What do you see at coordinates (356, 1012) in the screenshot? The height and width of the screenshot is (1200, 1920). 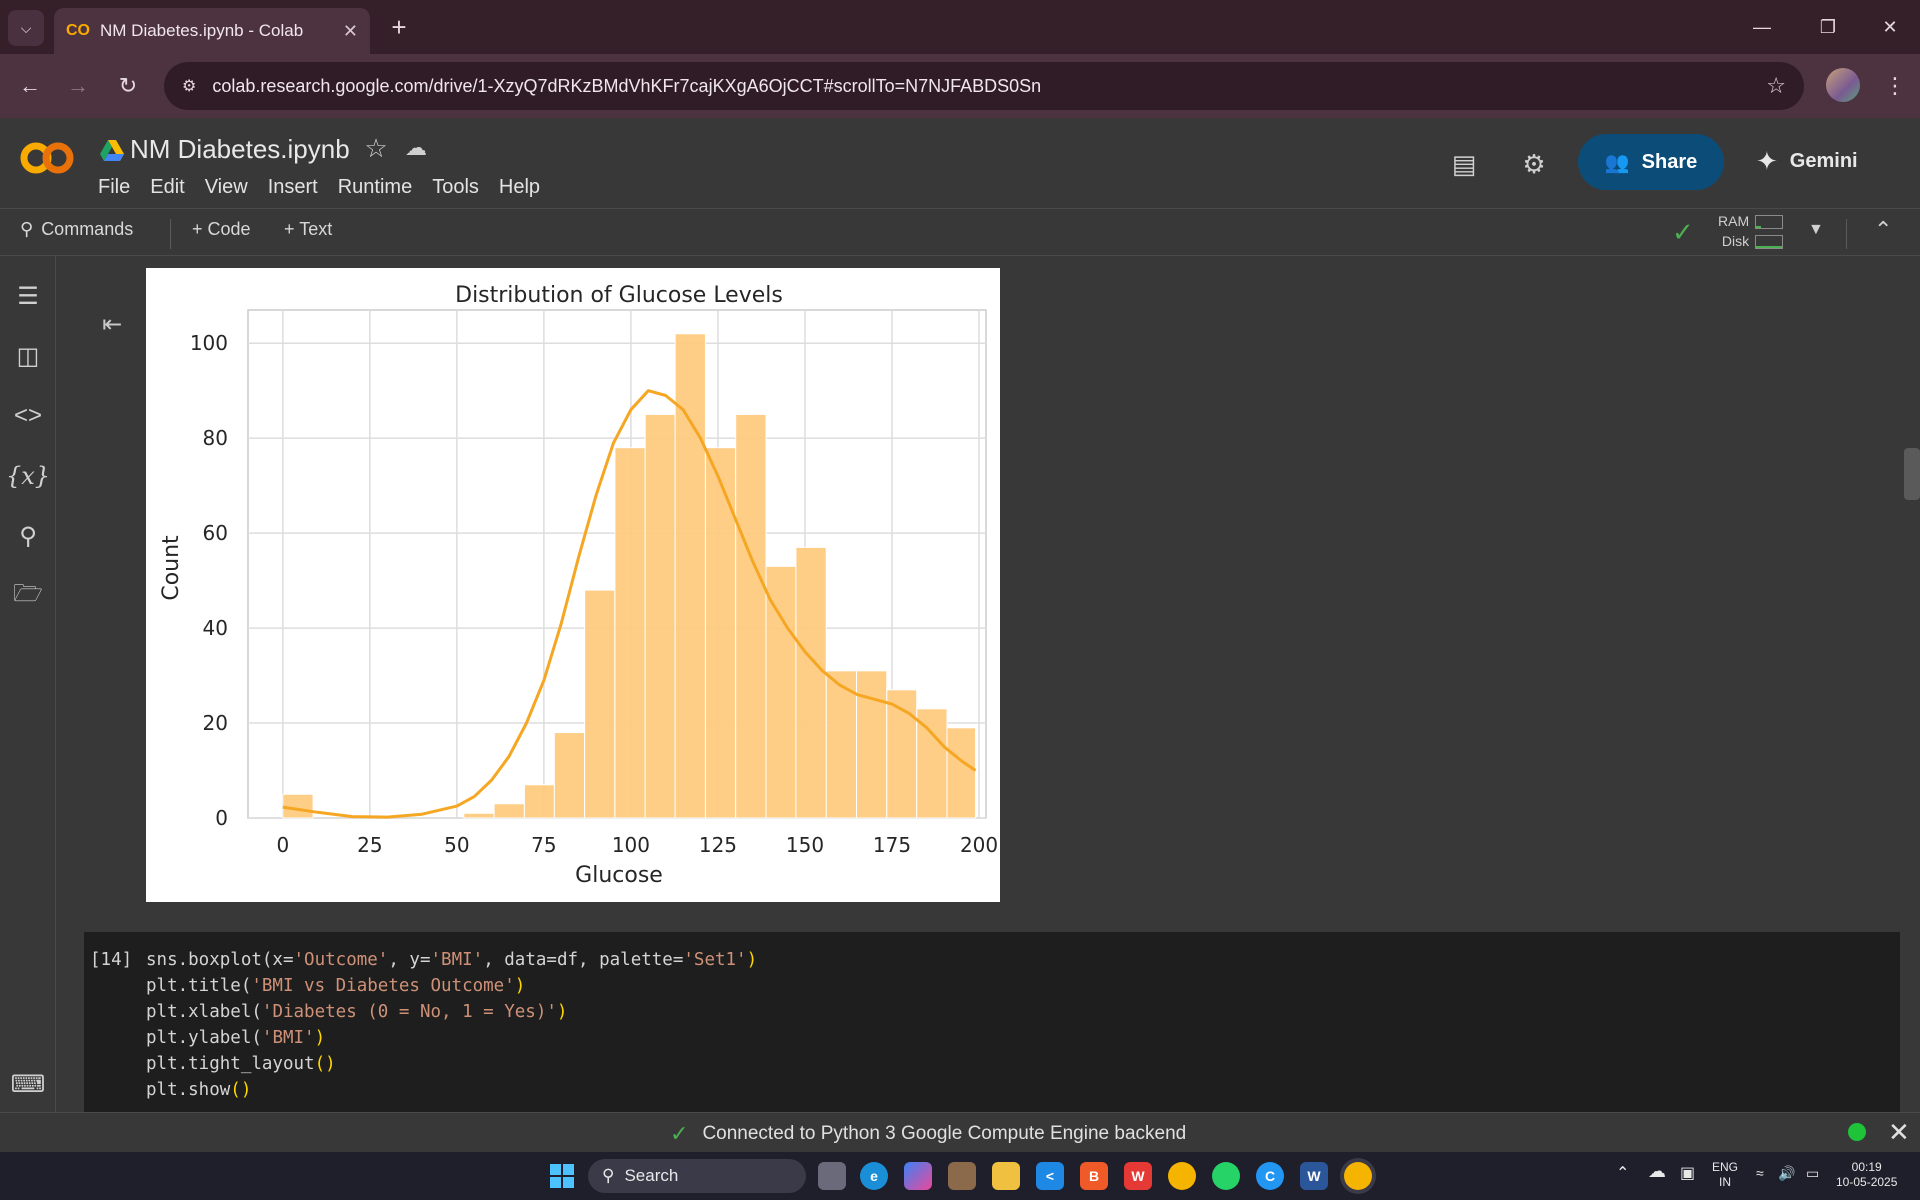 I see `code-line: plt.xlabel('Diabetes (0 = No, 1 = Yes)')` at bounding box center [356, 1012].